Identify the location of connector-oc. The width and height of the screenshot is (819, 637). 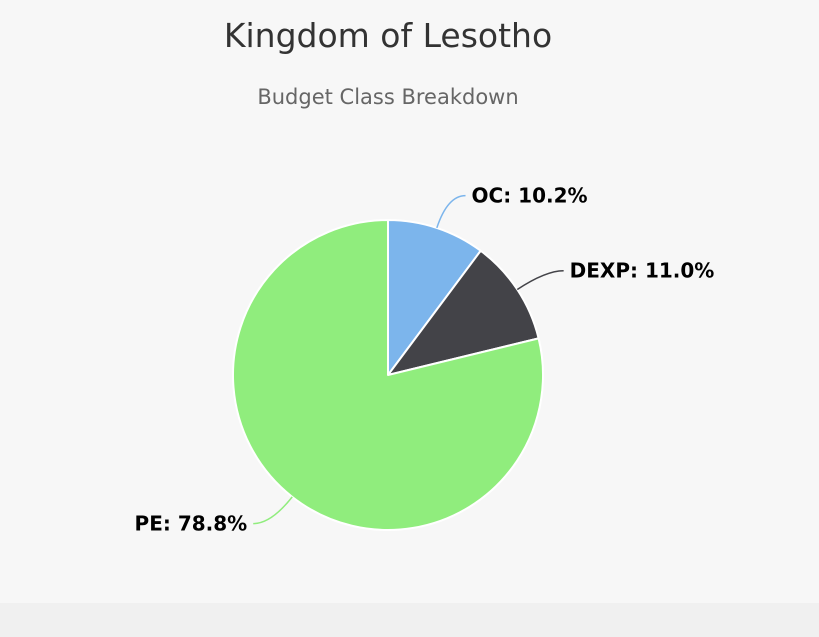
(451, 211).